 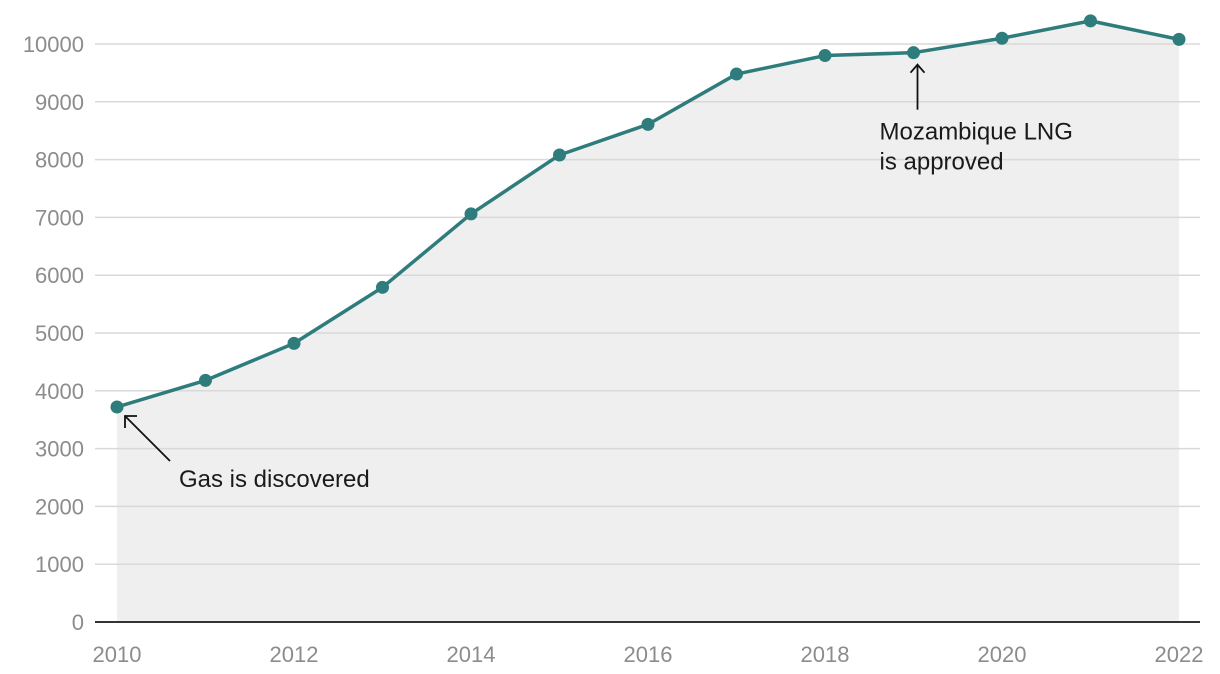 I want to click on x-tick-label-2016: 2016, so click(x=648, y=654).